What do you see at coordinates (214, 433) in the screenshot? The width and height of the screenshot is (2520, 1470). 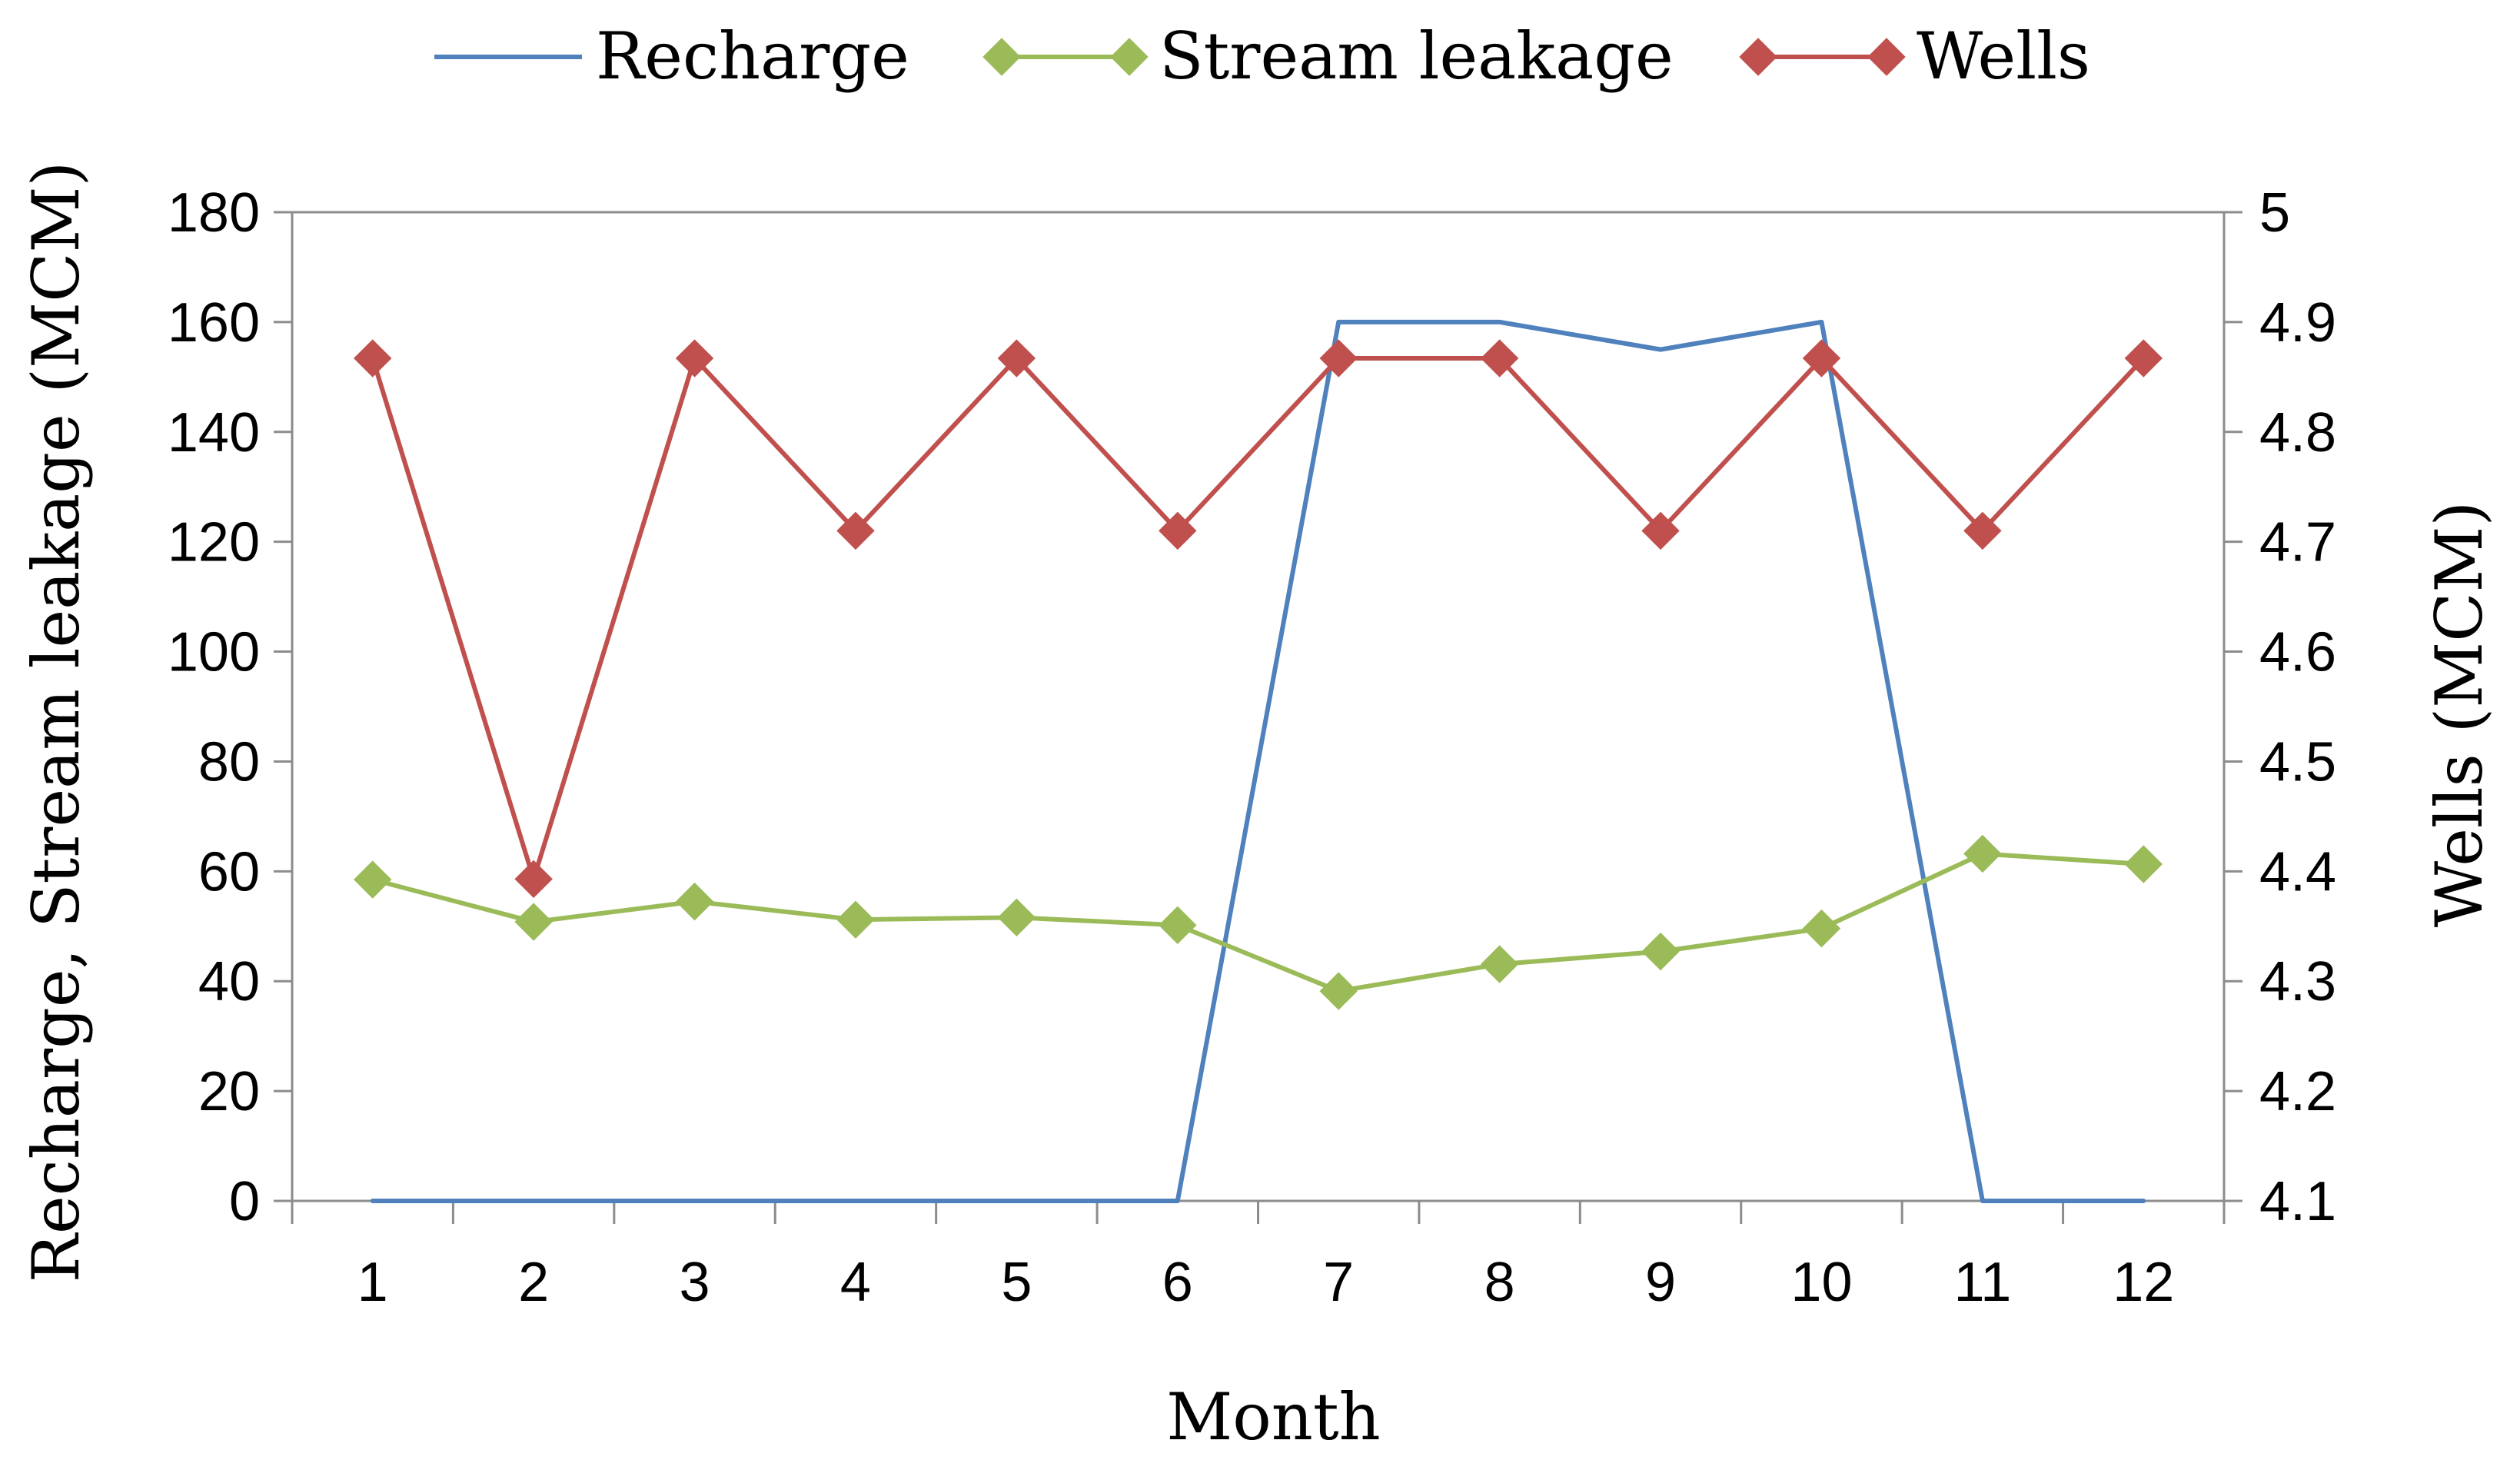 I see `y-tick-label-left: 140` at bounding box center [214, 433].